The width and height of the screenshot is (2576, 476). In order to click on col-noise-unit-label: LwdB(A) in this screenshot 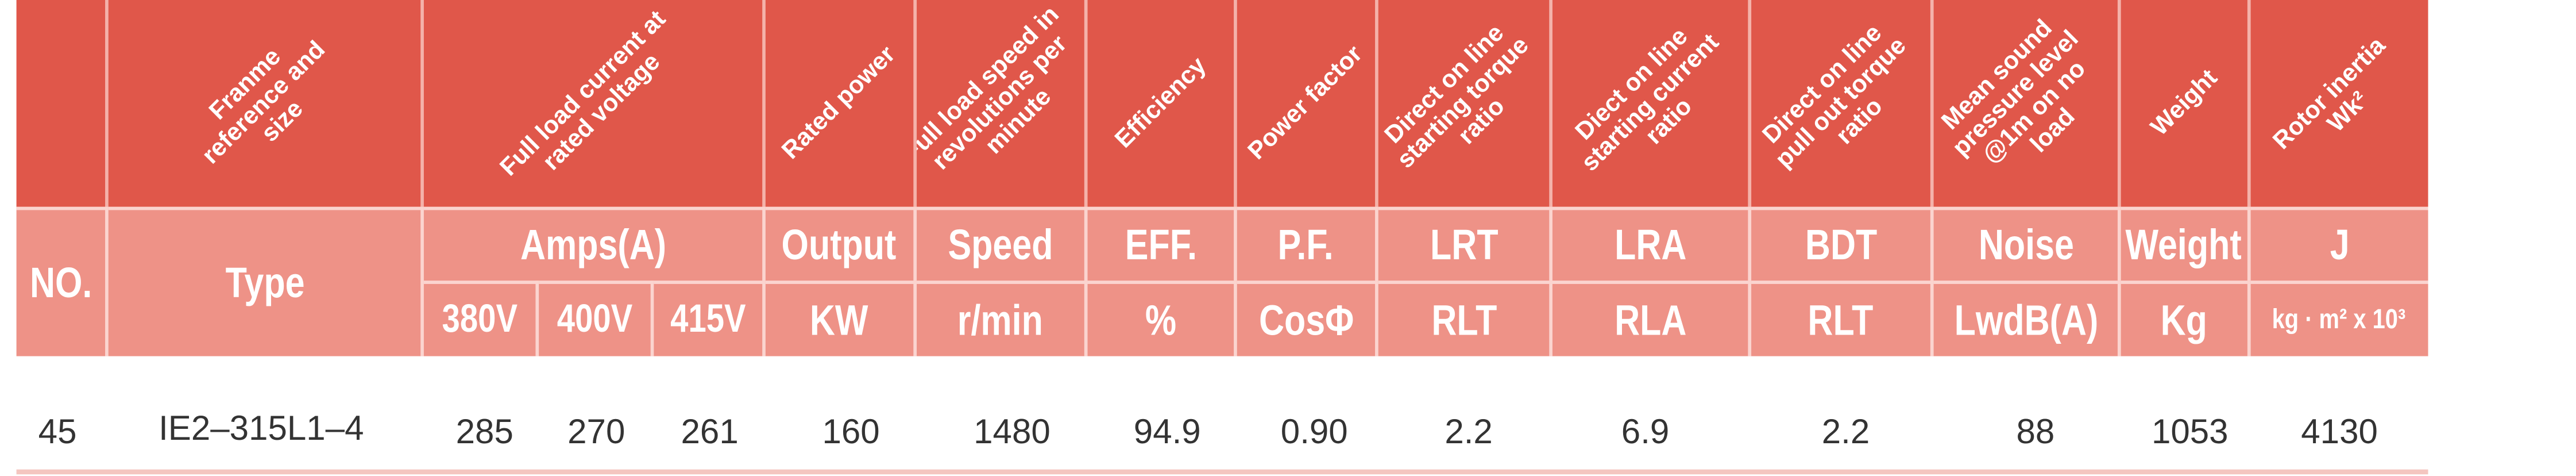, I will do `click(2025, 319)`.